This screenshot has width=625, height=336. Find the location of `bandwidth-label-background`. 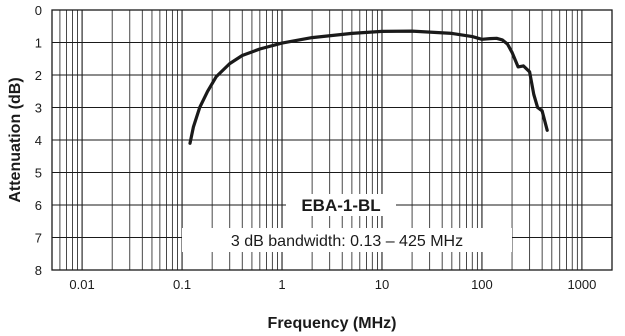

bandwidth-label-background is located at coordinates (347, 240).